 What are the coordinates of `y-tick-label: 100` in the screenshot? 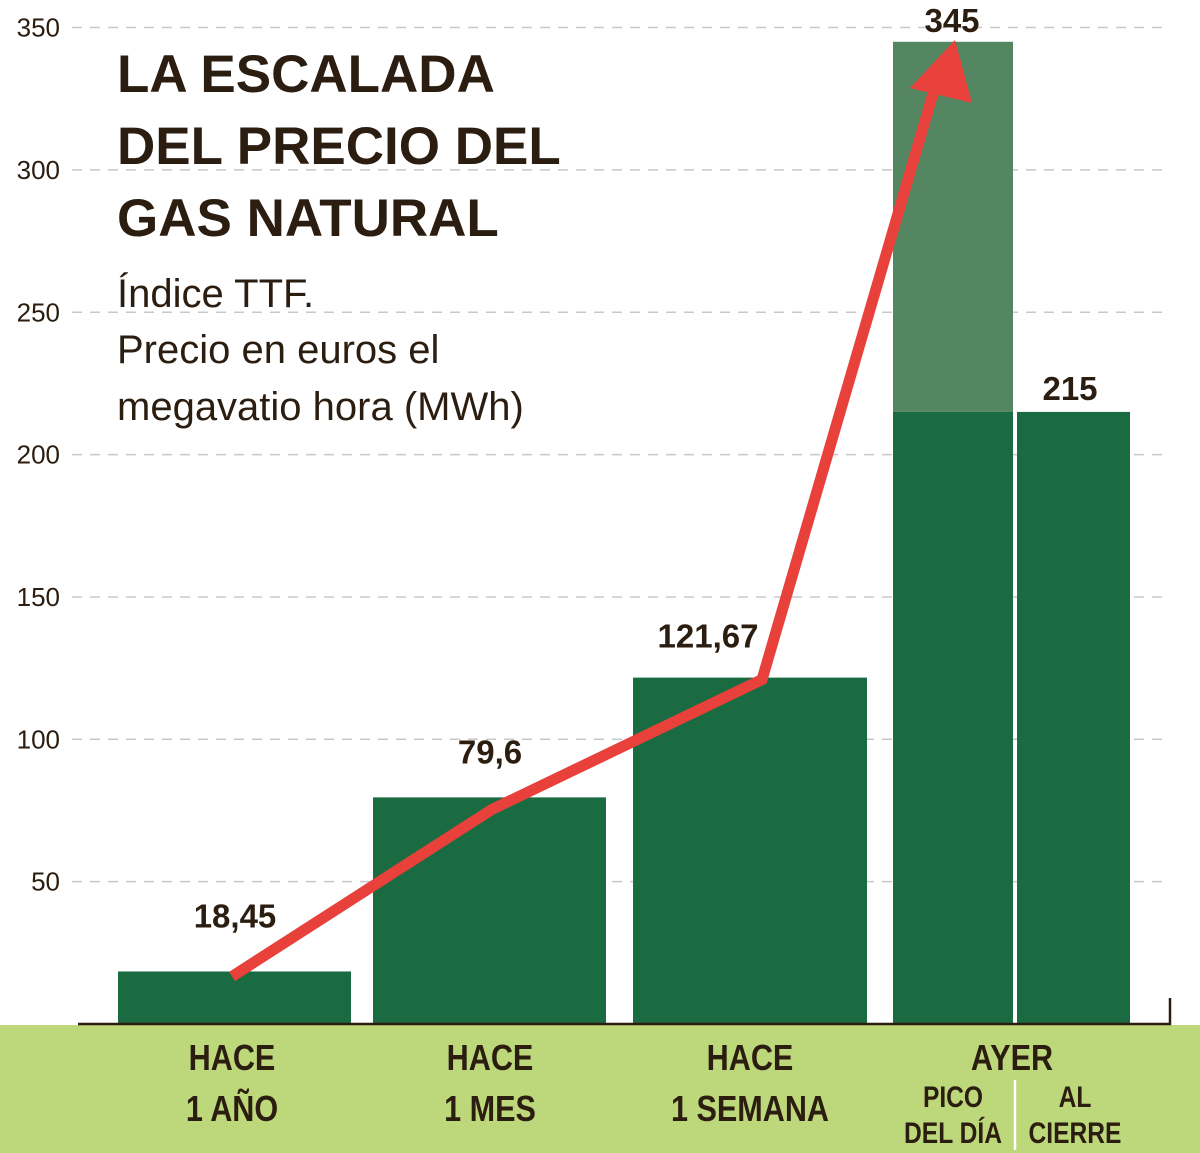 It's located at (38, 739).